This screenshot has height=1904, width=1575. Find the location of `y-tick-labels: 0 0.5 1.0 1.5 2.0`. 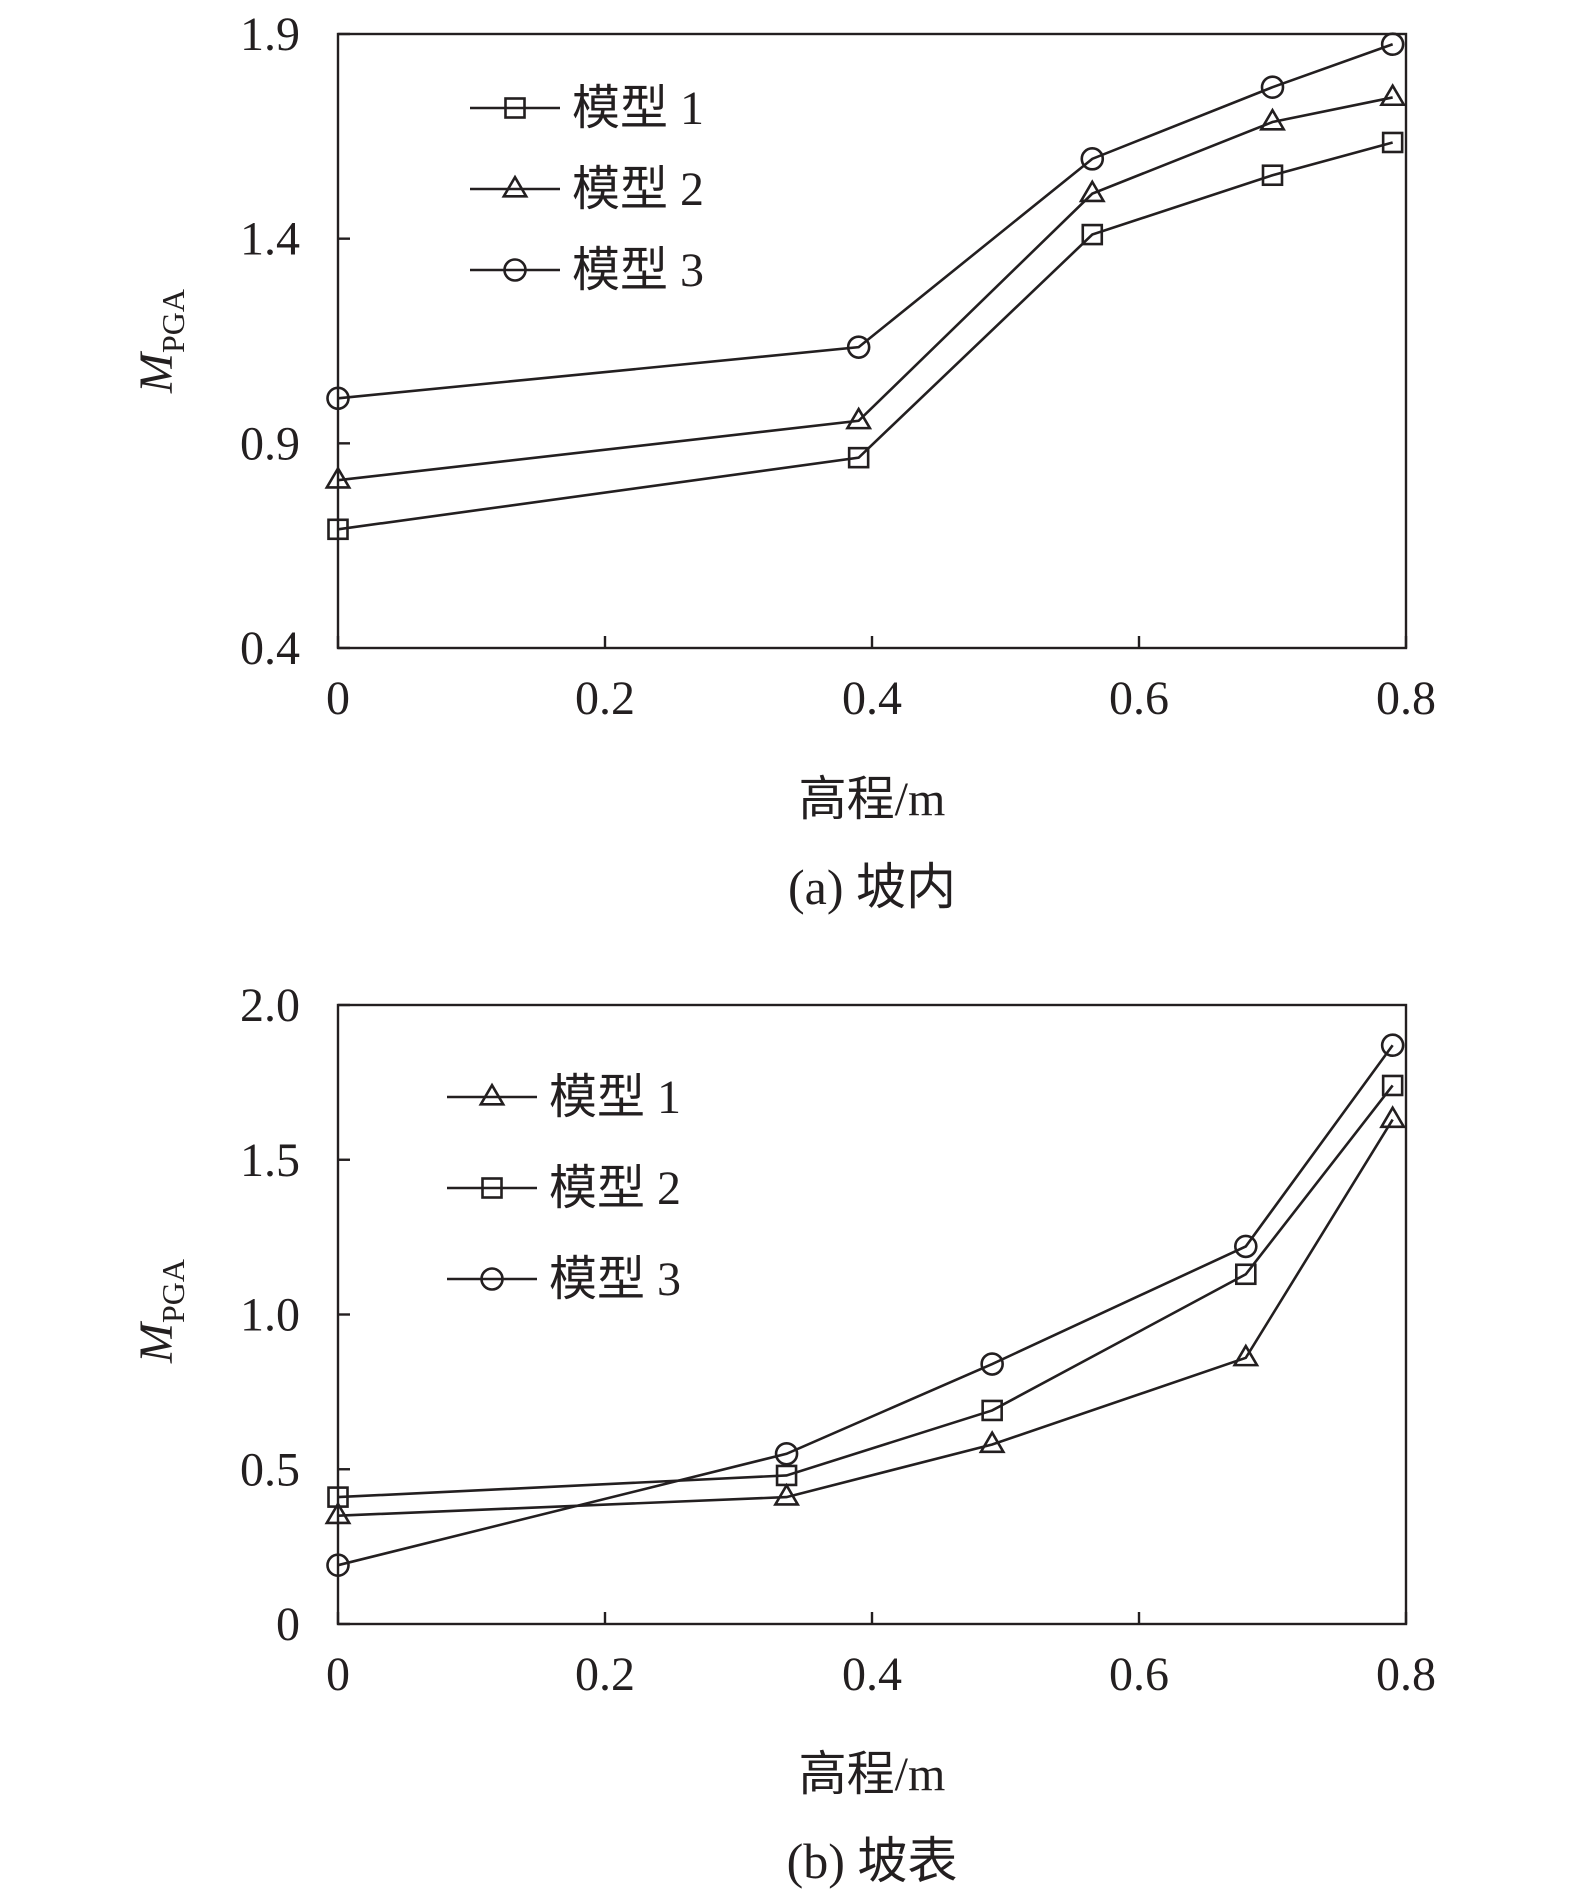

y-tick-labels: 0 0.5 1.0 1.5 2.0 is located at coordinates (270, 1315).